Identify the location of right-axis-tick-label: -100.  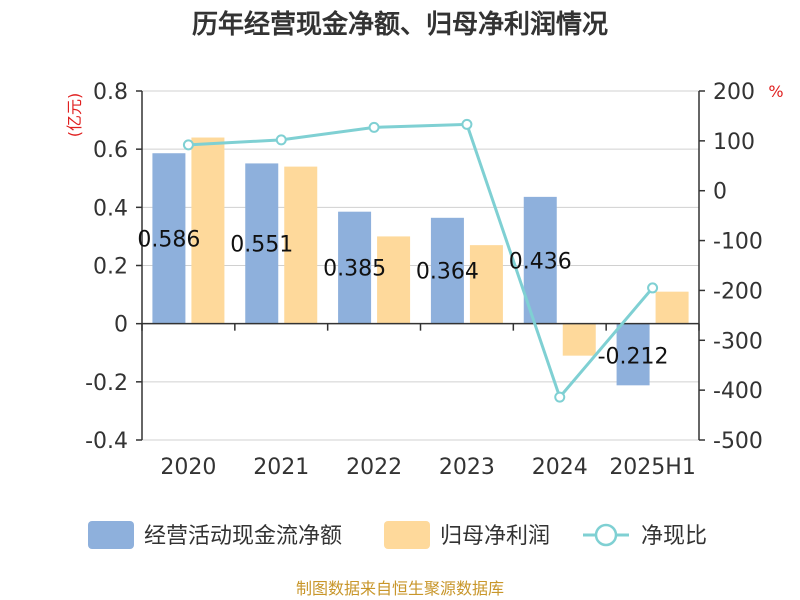
(738, 242).